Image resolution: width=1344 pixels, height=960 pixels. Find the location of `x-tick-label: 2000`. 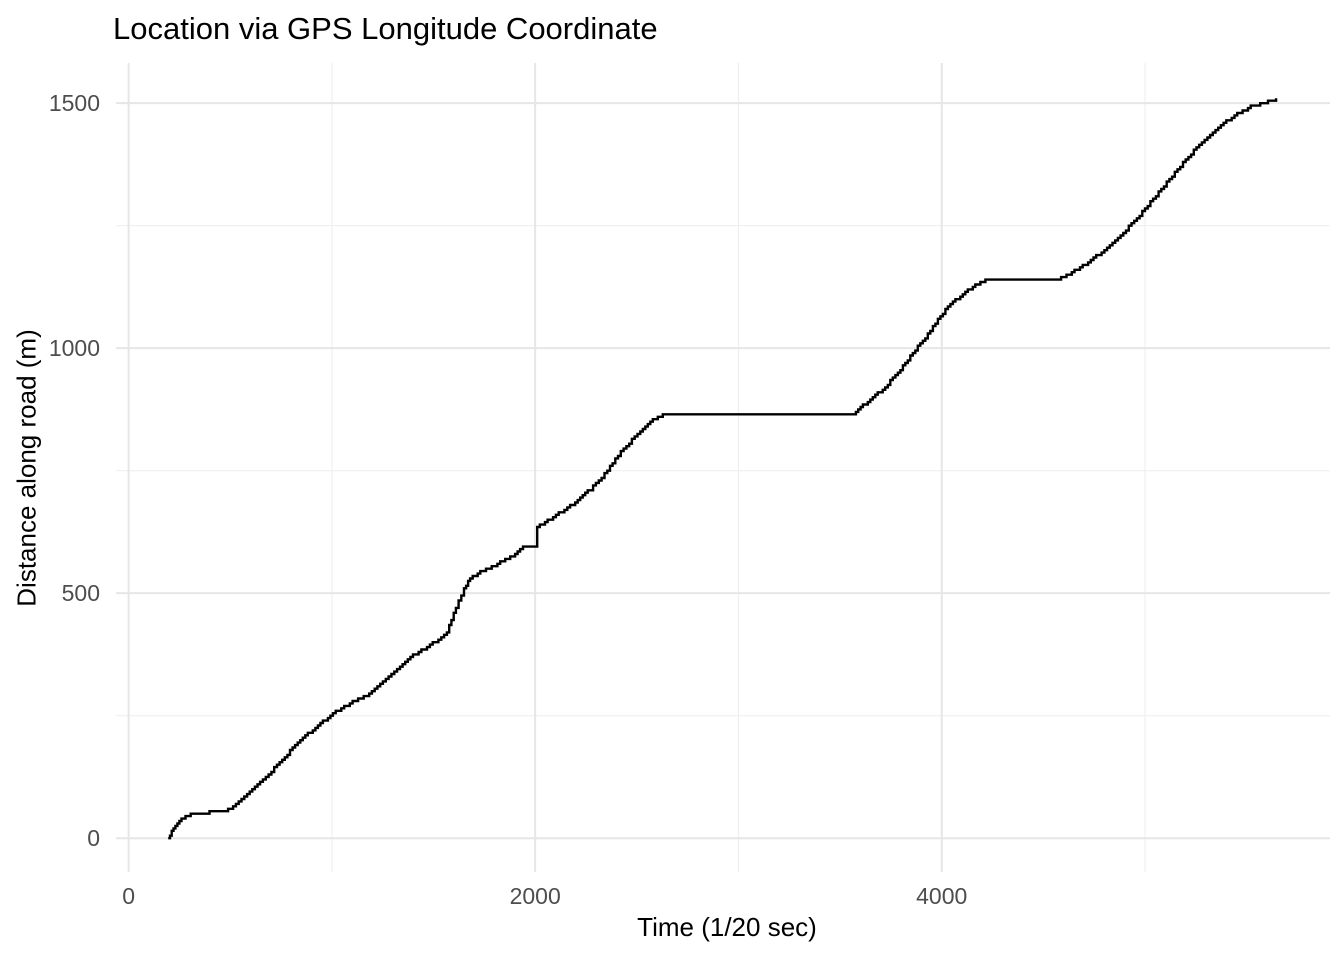

x-tick-label: 2000 is located at coordinates (535, 896).